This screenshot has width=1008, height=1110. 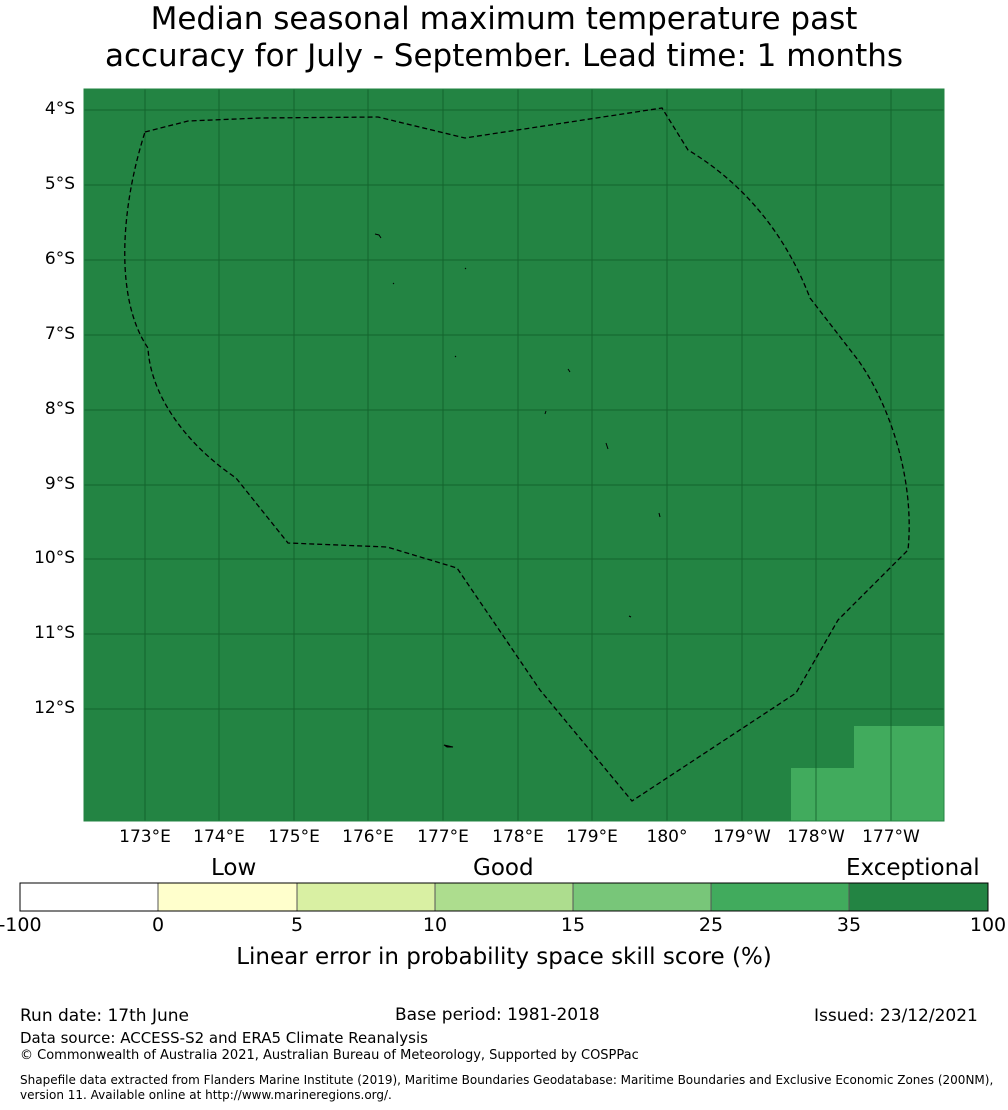 I want to click on lat-label: 8°S, so click(x=59, y=409).